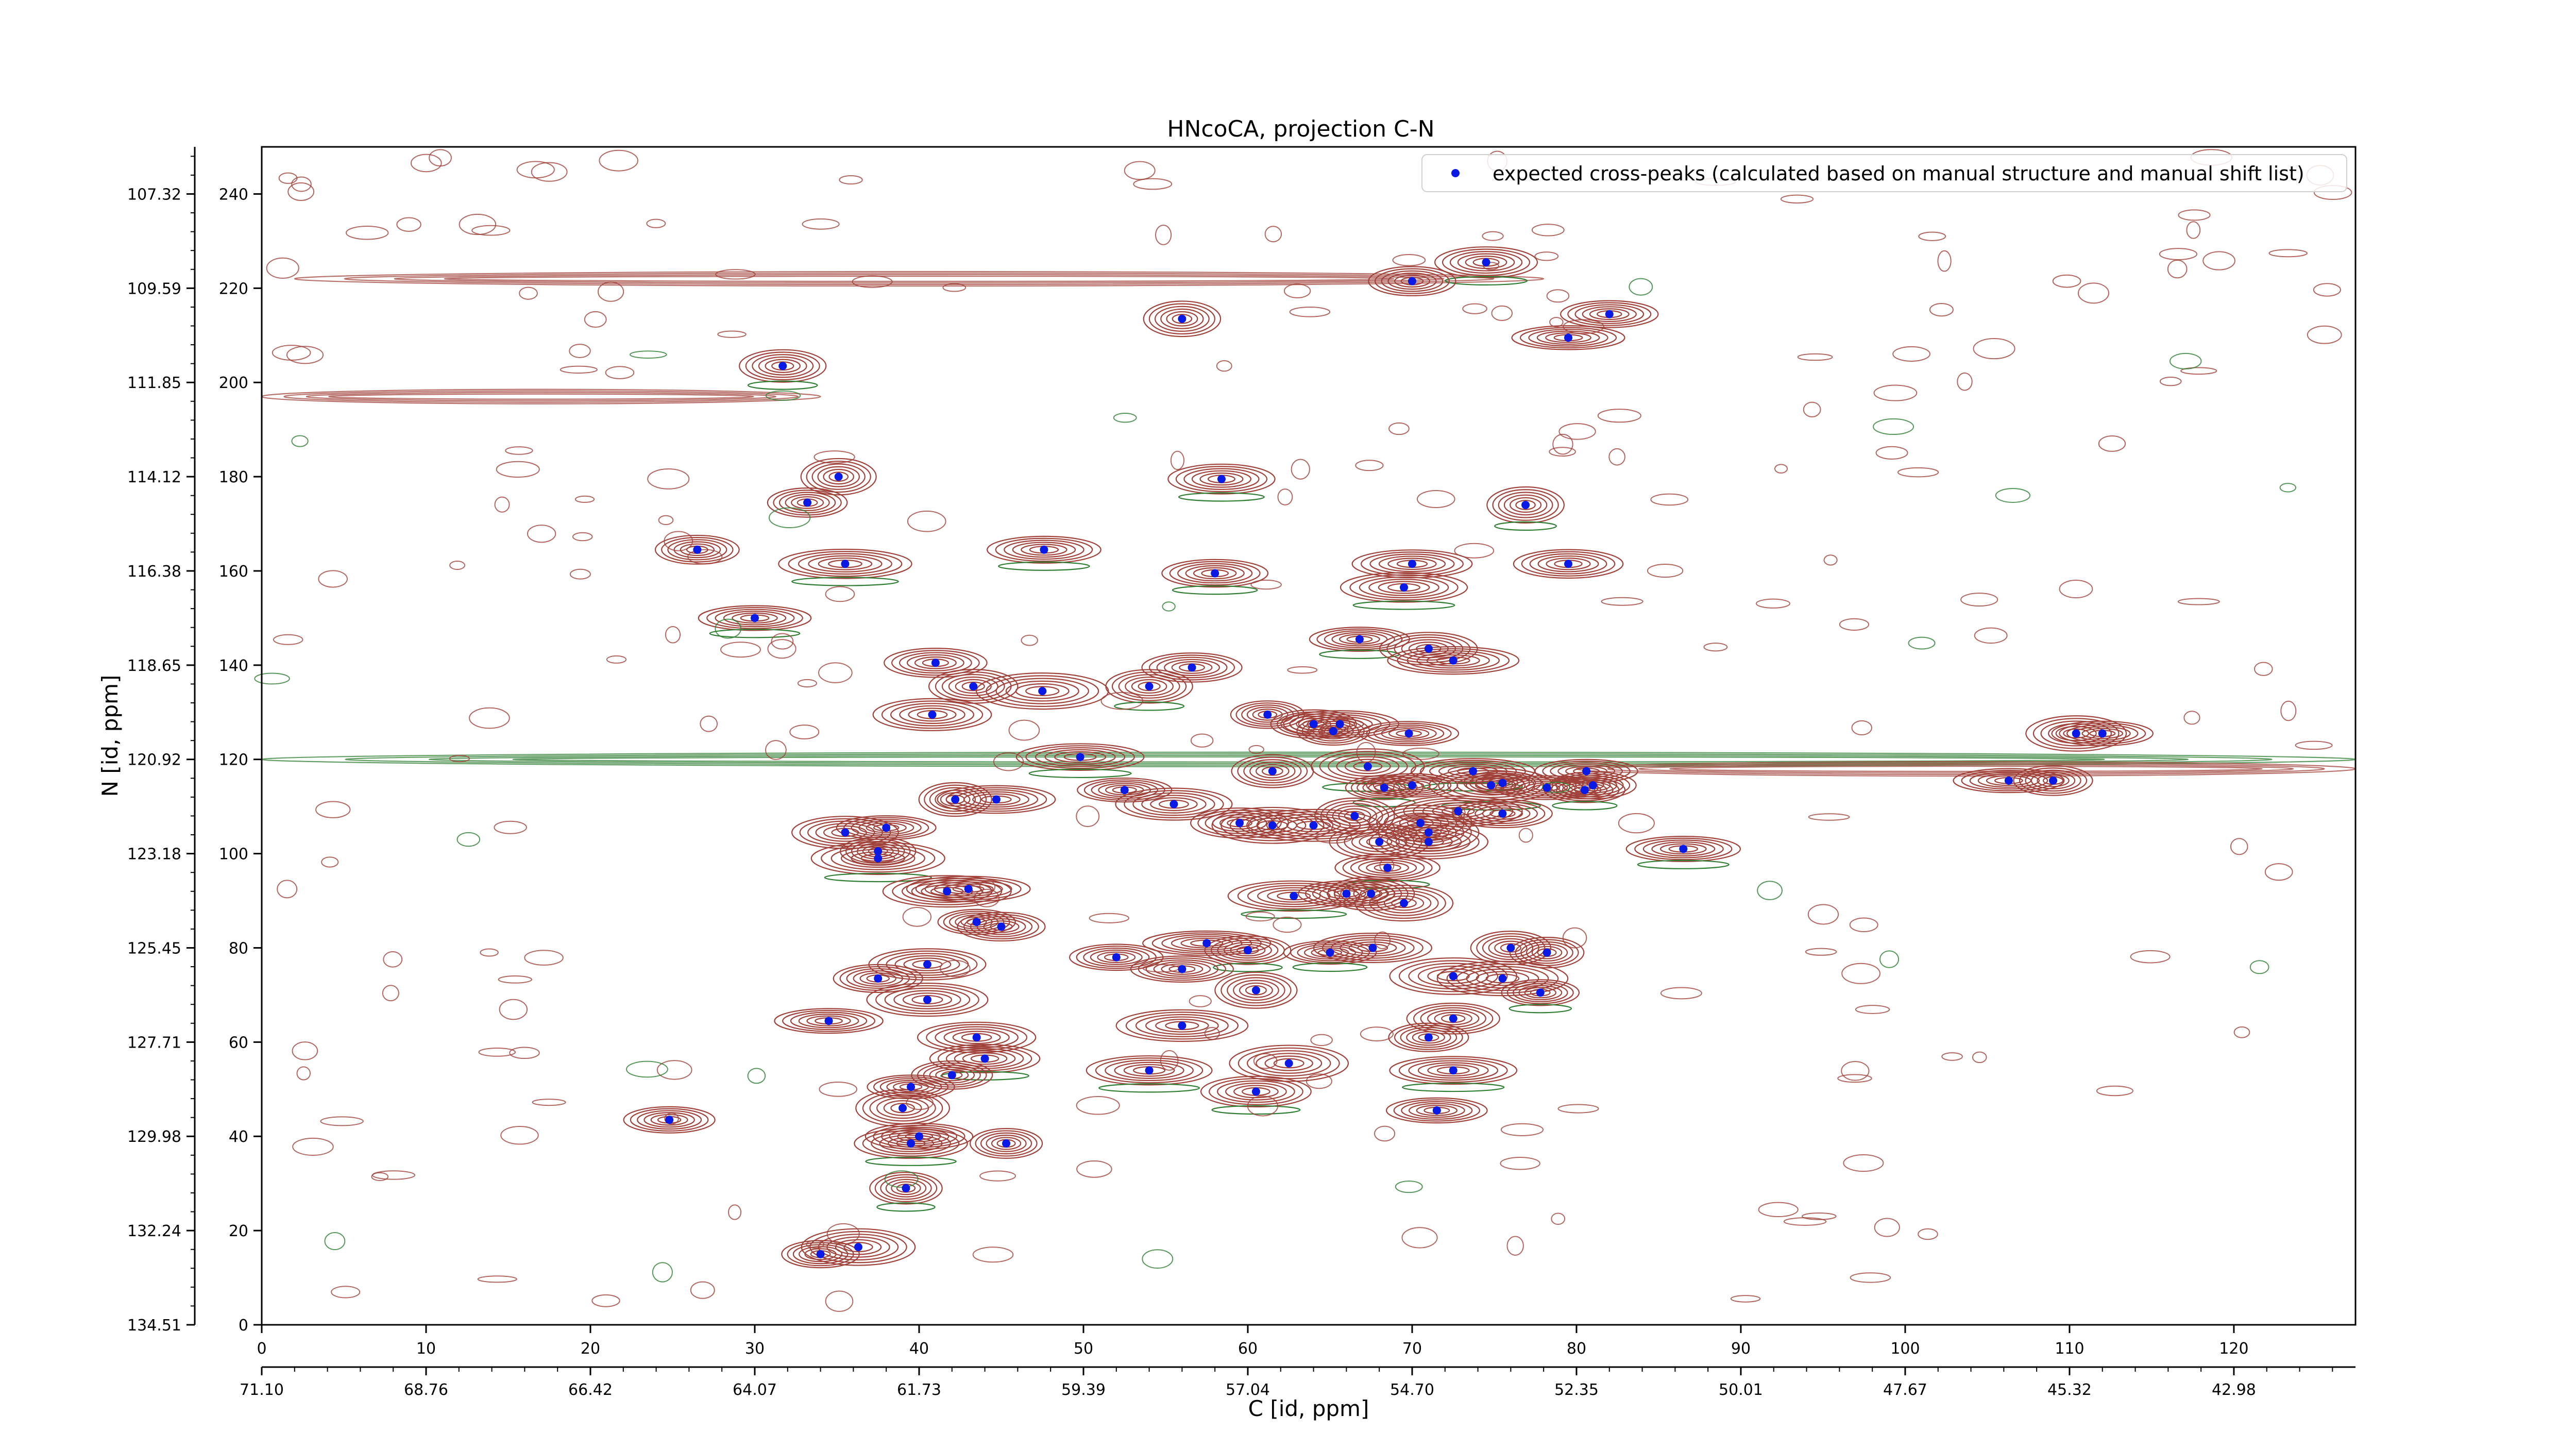 The height and width of the screenshot is (1449, 2576). Describe the element at coordinates (919, 1349) in the screenshot. I see `x-index-tick-label: 40` at that location.